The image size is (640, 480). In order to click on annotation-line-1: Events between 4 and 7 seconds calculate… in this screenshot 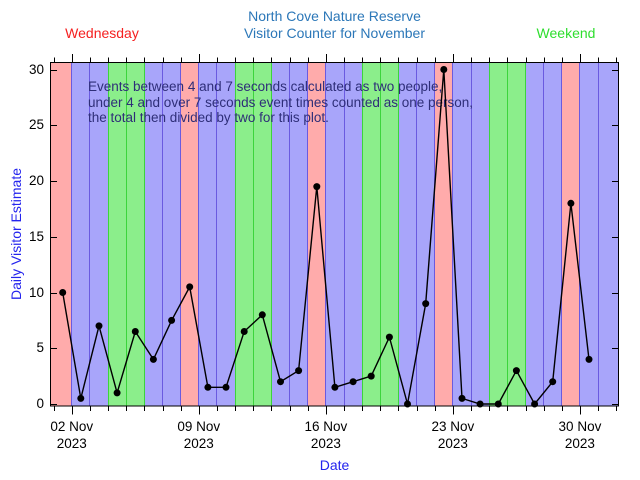, I will do `click(265, 86)`.